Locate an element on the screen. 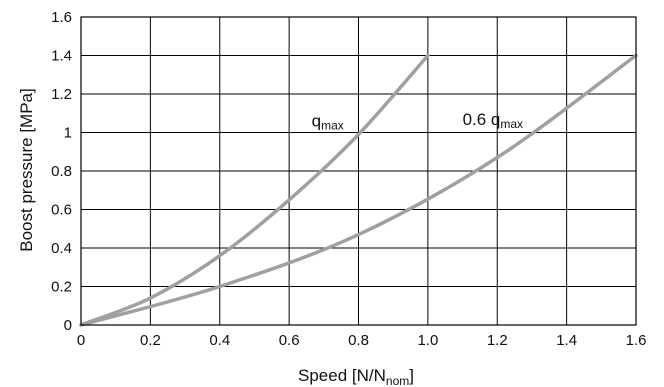  y-tick-label: 0.4 is located at coordinates (61, 248).